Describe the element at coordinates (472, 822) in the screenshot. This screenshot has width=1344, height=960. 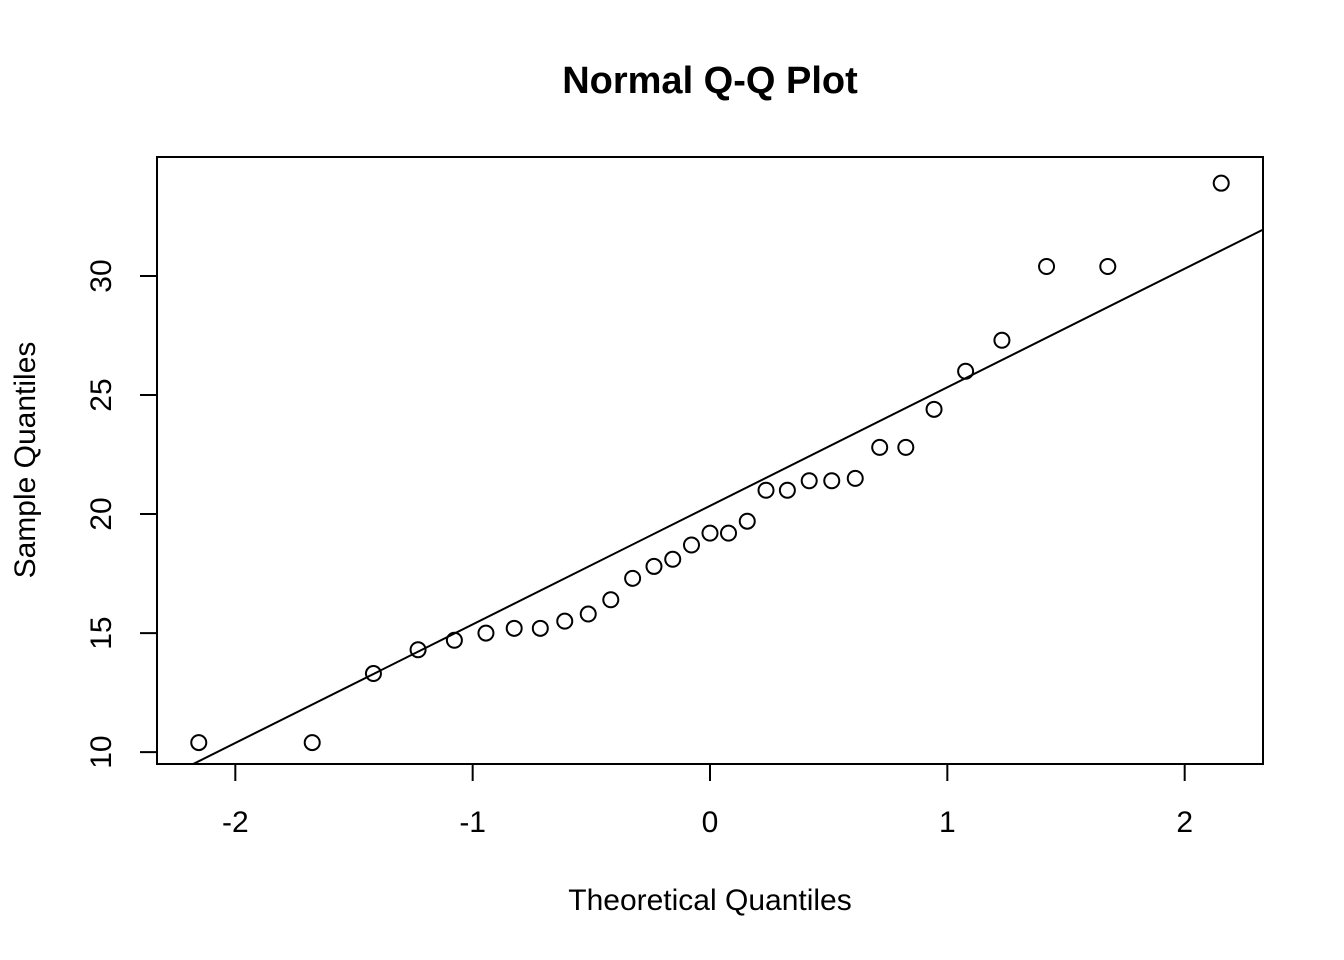
I see `x-tick-label: -1` at that location.